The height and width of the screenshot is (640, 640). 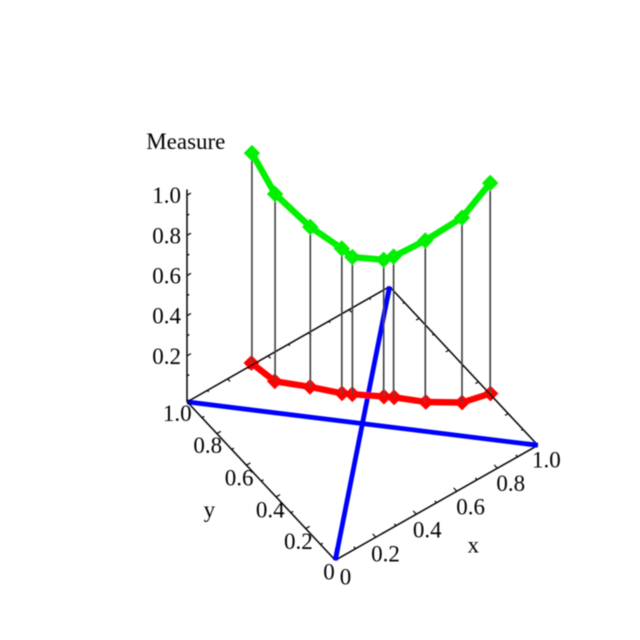 I want to click on svg-text: x, so click(x=473, y=544).